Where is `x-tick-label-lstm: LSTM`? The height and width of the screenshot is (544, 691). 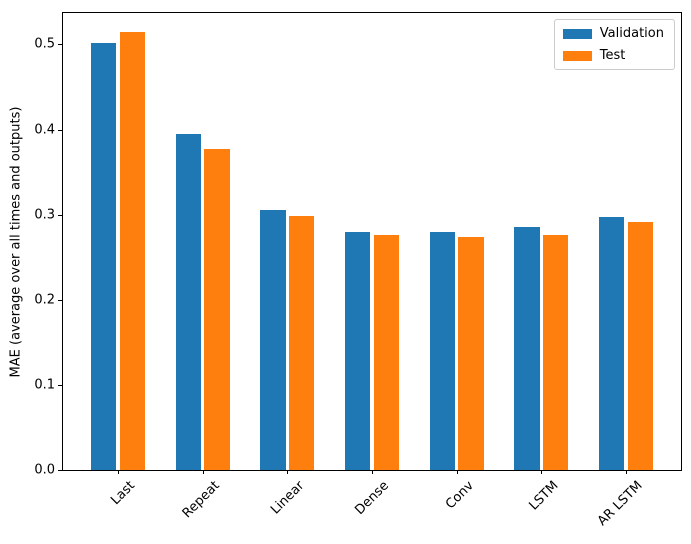
x-tick-label-lstm: LSTM is located at coordinates (544, 496).